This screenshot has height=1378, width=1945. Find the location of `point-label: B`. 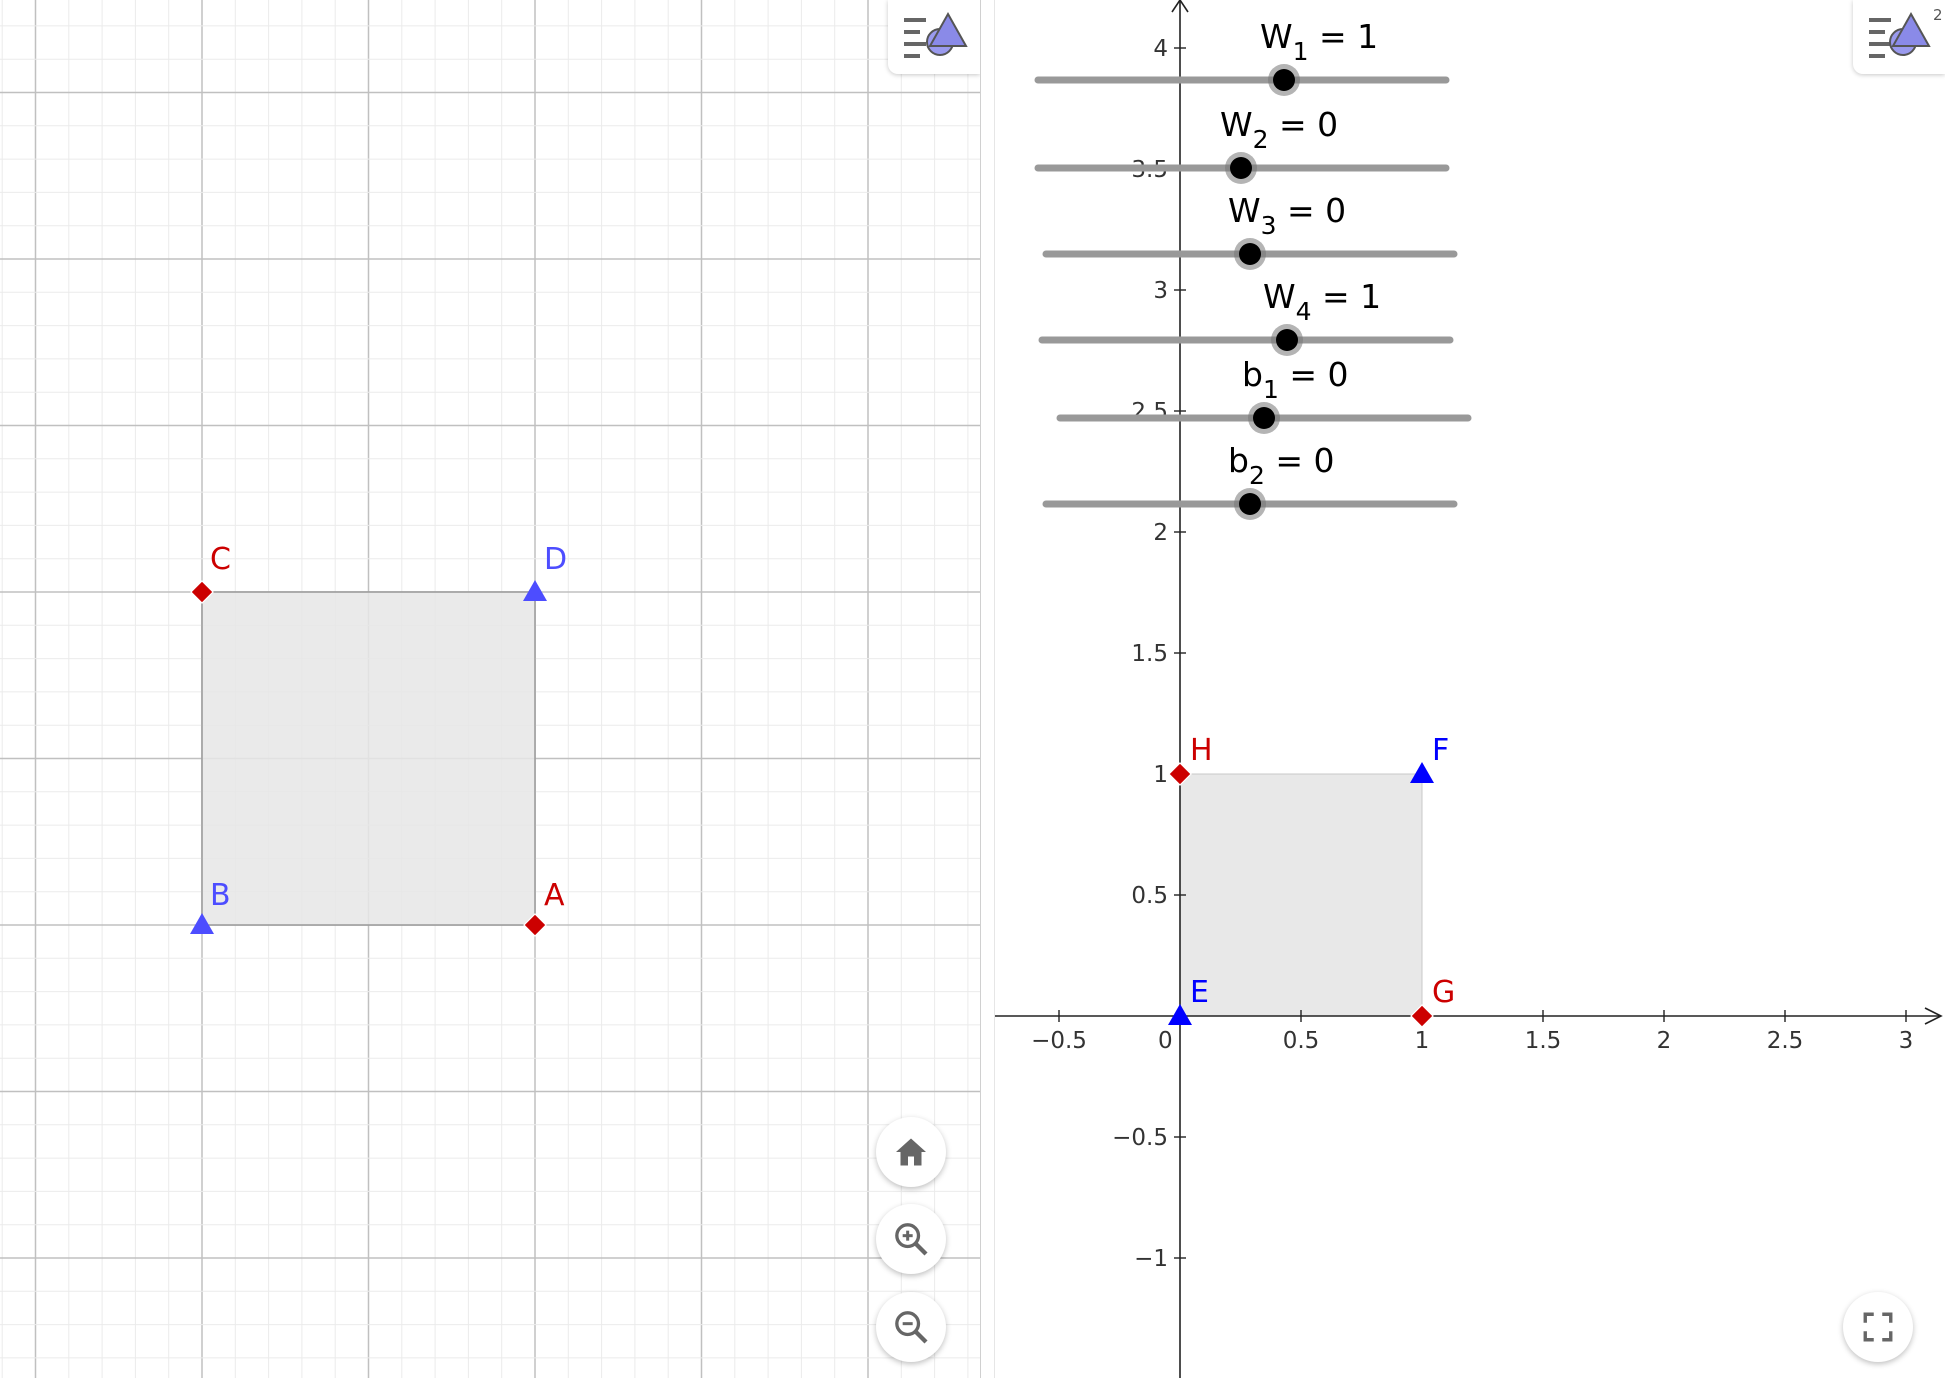

point-label: B is located at coordinates (220, 895).